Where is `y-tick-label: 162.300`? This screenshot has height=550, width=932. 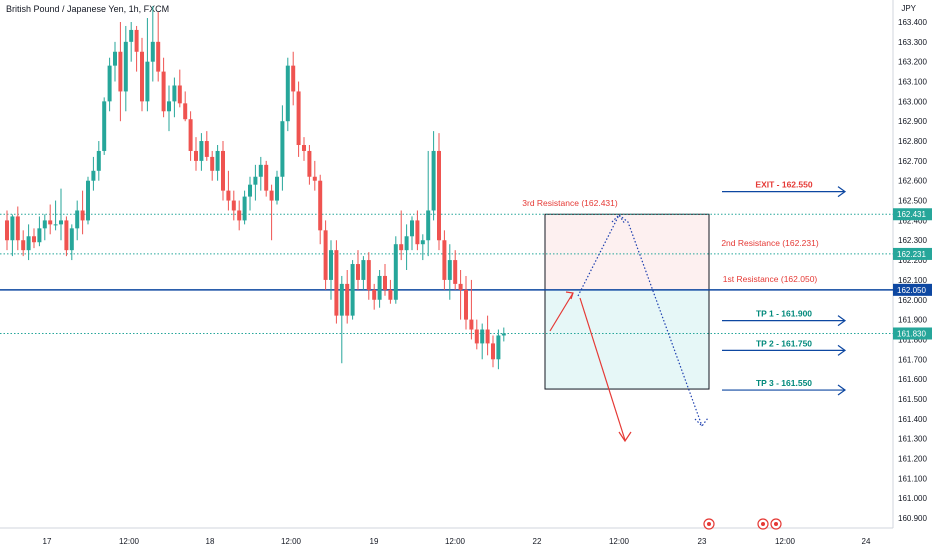
y-tick-label: 162.300 is located at coordinates (912, 240).